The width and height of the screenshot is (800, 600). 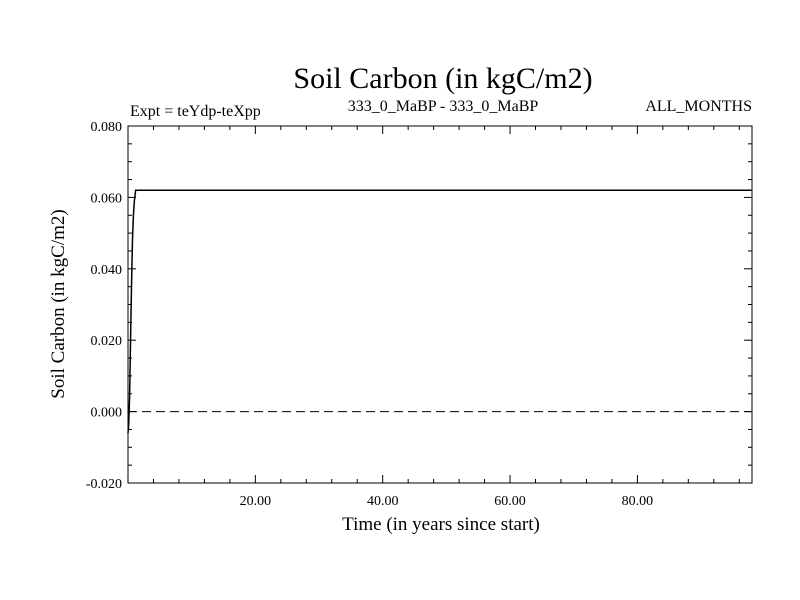 I want to click on x-tick-label: 60.00, so click(x=510, y=501).